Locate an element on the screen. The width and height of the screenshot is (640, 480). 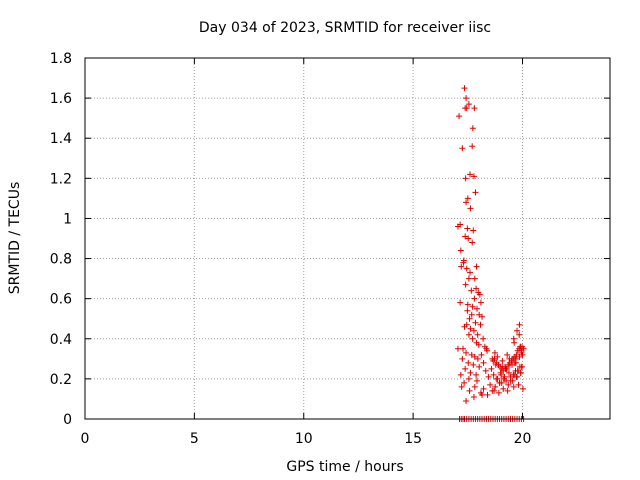
x-tick-label: 5 is located at coordinates (194, 439).